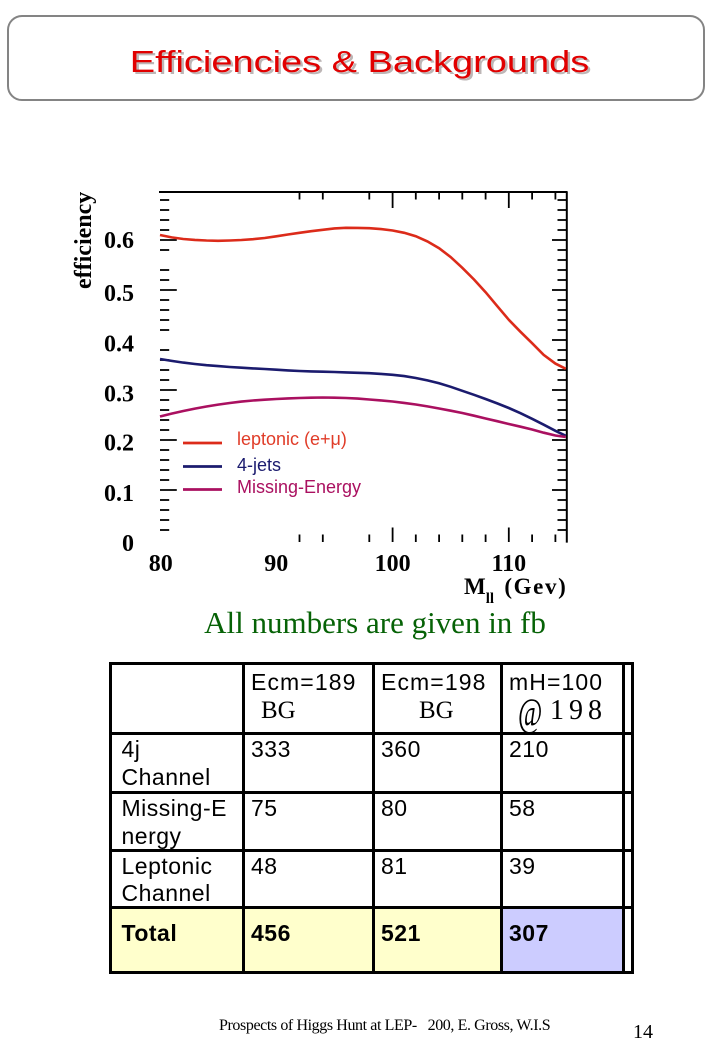 The height and width of the screenshot is (1044, 719). What do you see at coordinates (119, 395) in the screenshot?
I see `svg-text: 0.3` at bounding box center [119, 395].